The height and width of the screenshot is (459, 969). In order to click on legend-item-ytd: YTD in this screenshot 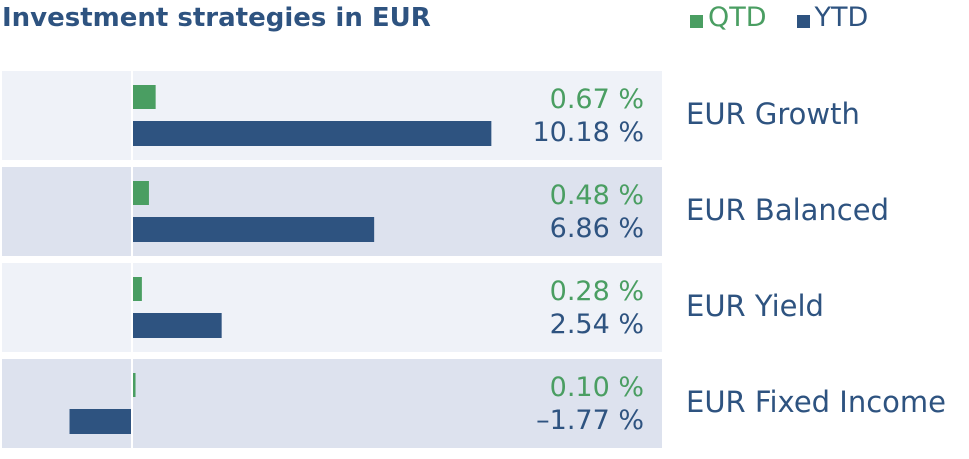, I will do `click(832, 18)`.